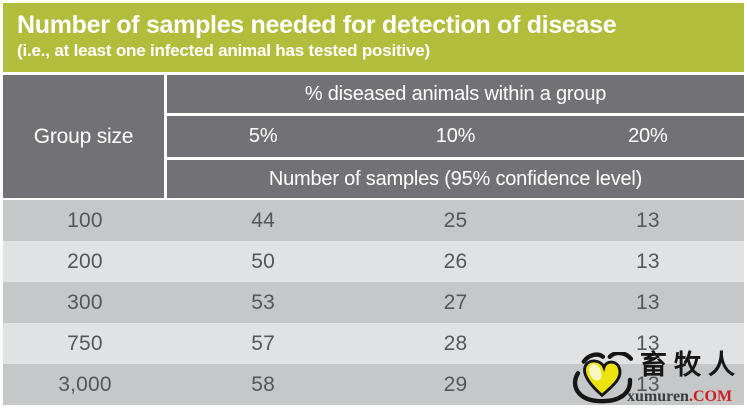 The width and height of the screenshot is (747, 408). Describe the element at coordinates (85, 384) in the screenshot. I see `group-size-cell: 3,000` at that location.